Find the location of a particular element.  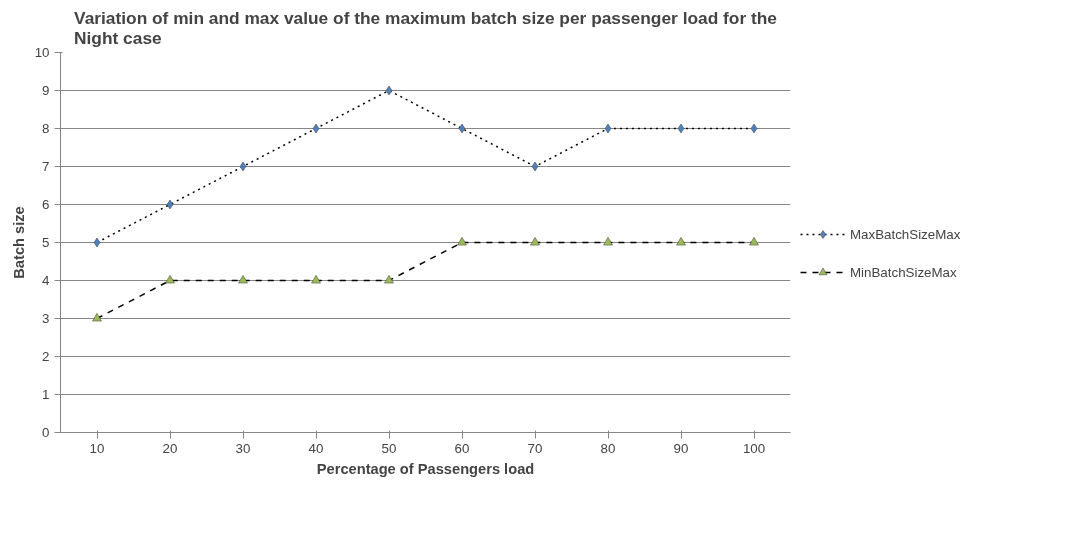

x-axis-title: Percentage of Passengers load is located at coordinates (425, 468).